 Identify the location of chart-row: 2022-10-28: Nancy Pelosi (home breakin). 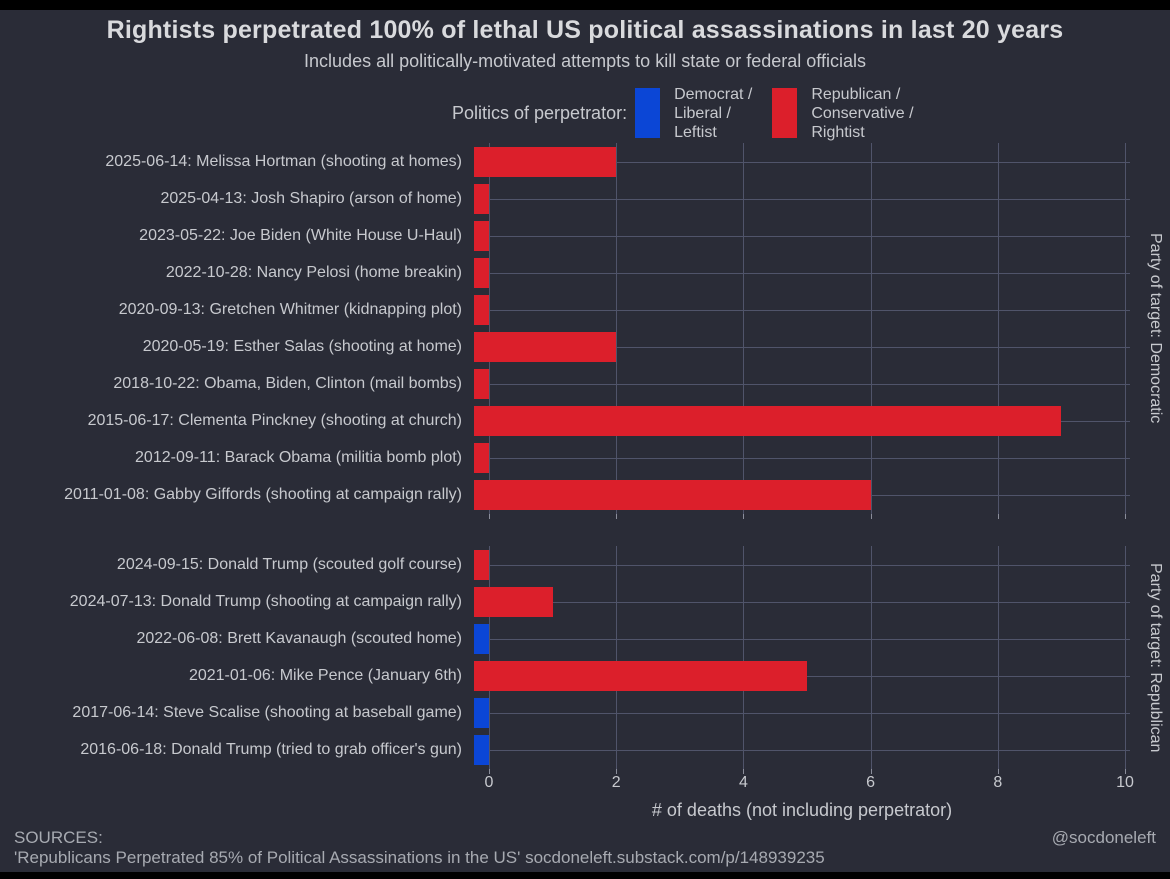
(585, 272).